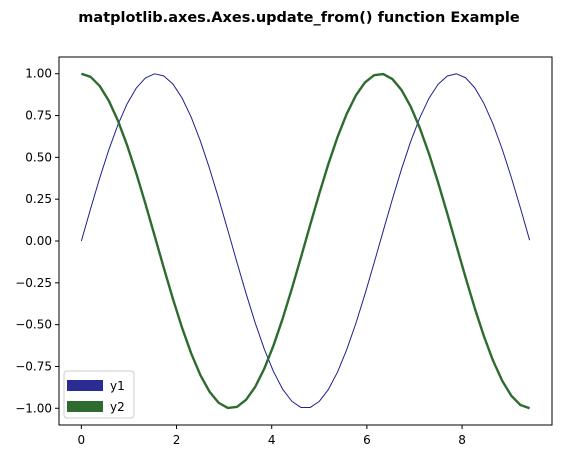  Describe the element at coordinates (33, 366) in the screenshot. I see `y-tick-label: −0.75` at that location.